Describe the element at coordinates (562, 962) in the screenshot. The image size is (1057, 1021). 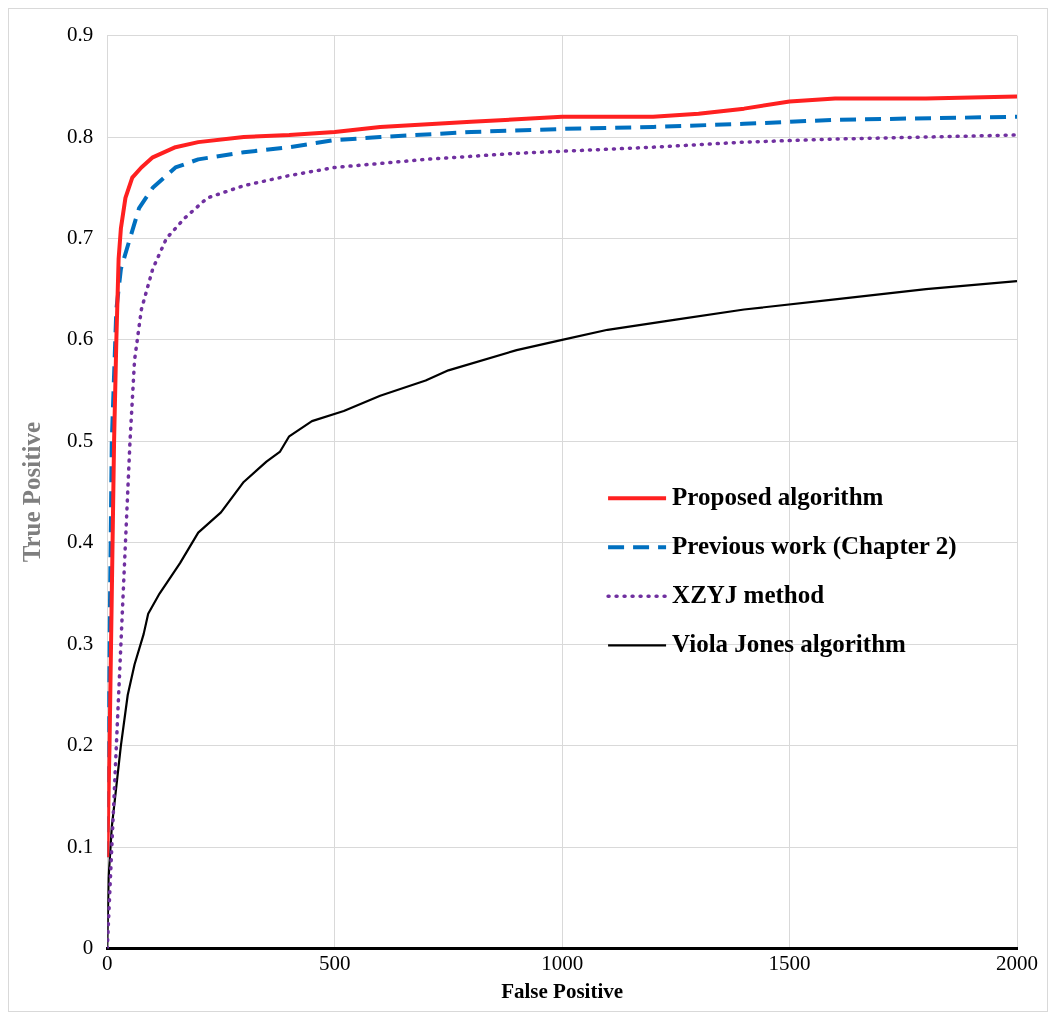
I see `x-tick-label: 1000` at that location.